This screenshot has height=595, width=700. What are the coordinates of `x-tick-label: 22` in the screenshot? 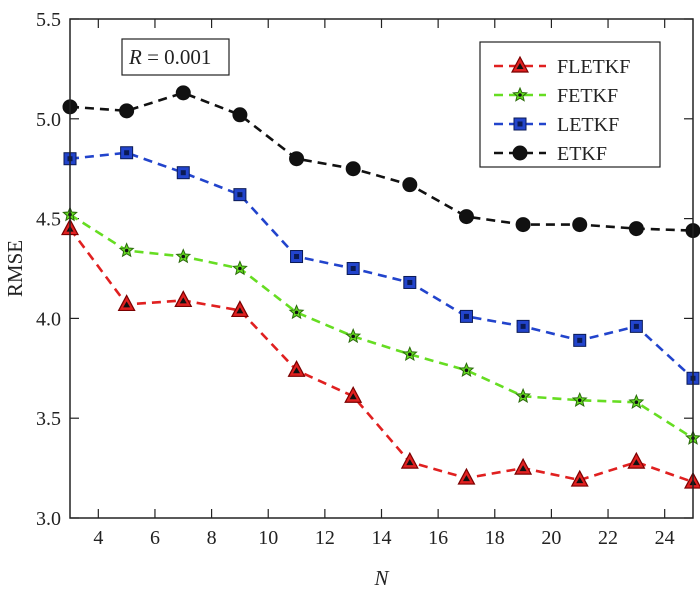 It's located at (608, 538).